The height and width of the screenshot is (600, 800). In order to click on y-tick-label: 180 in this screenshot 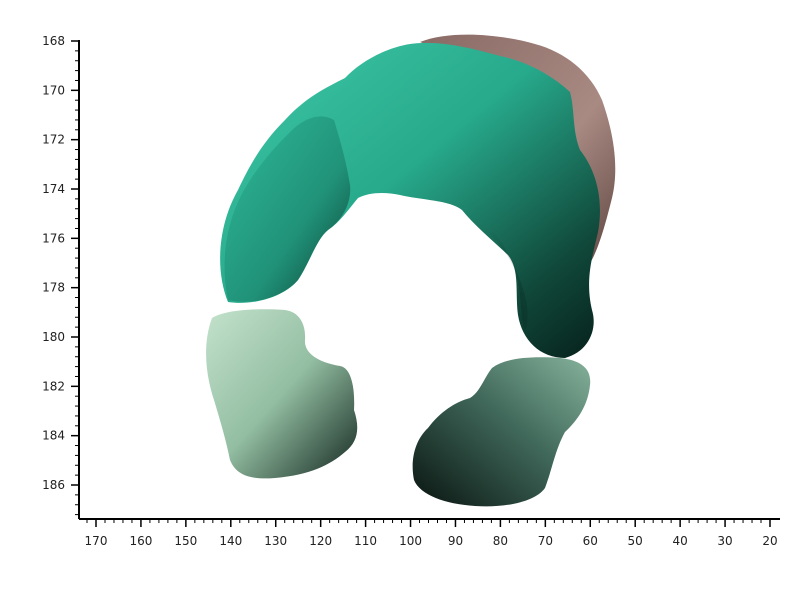, I will do `click(53, 337)`.